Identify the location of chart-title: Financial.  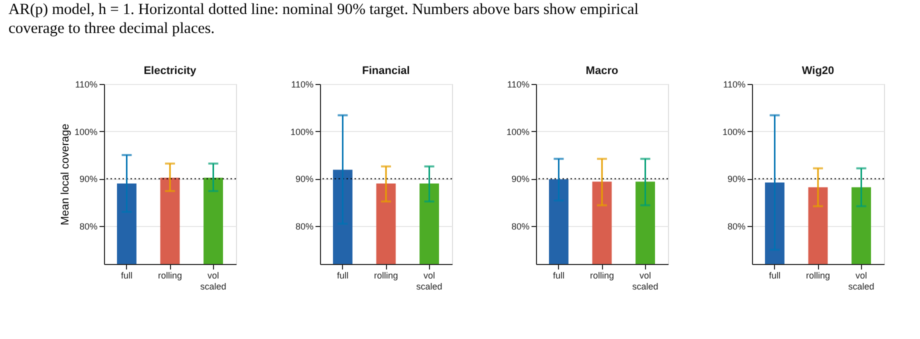
(386, 71).